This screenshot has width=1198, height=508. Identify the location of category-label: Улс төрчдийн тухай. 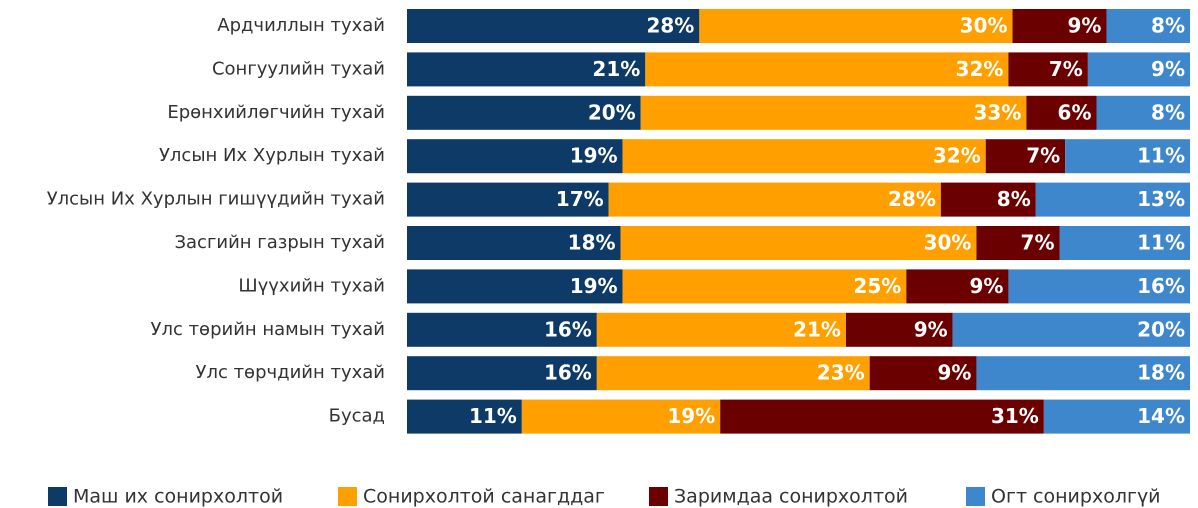
(290, 372).